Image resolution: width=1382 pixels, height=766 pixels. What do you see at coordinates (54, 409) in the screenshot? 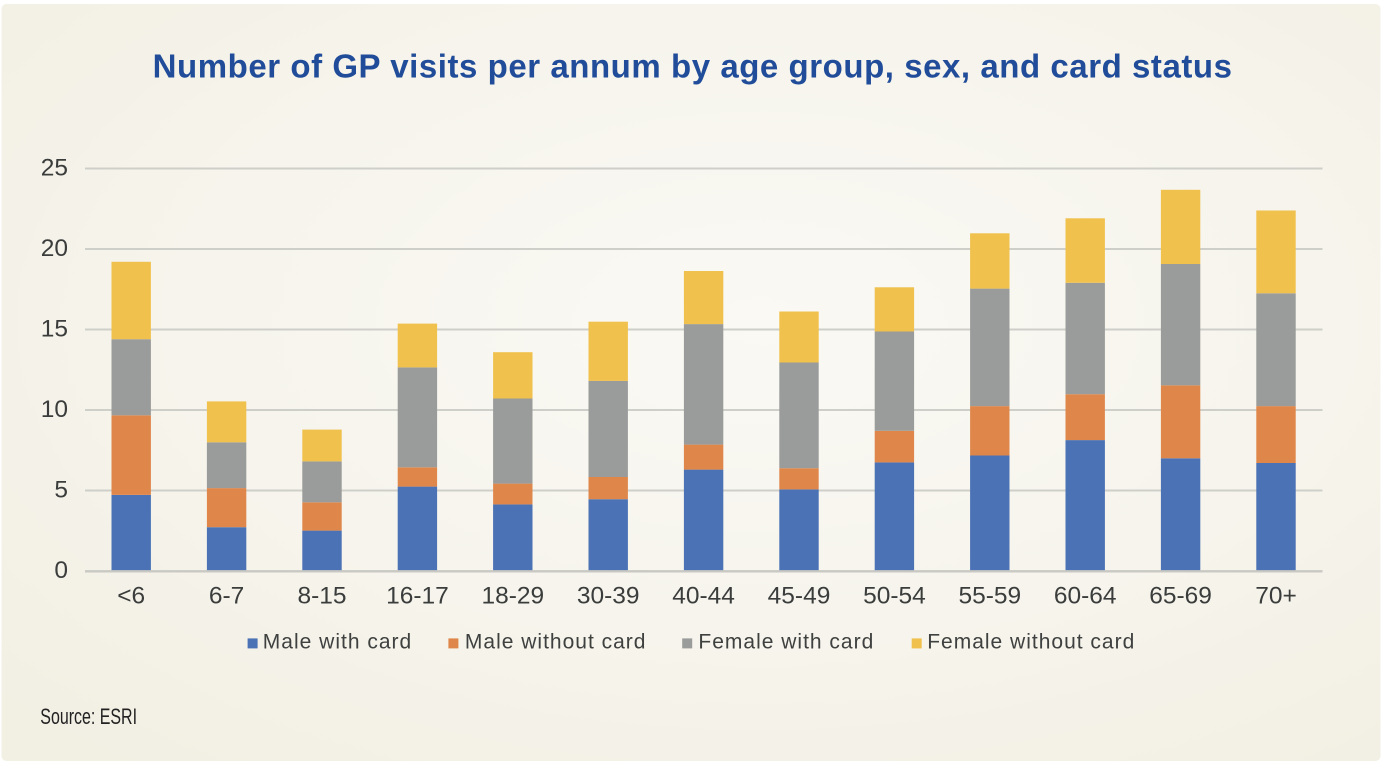
I see `svg-text: 10` at bounding box center [54, 409].